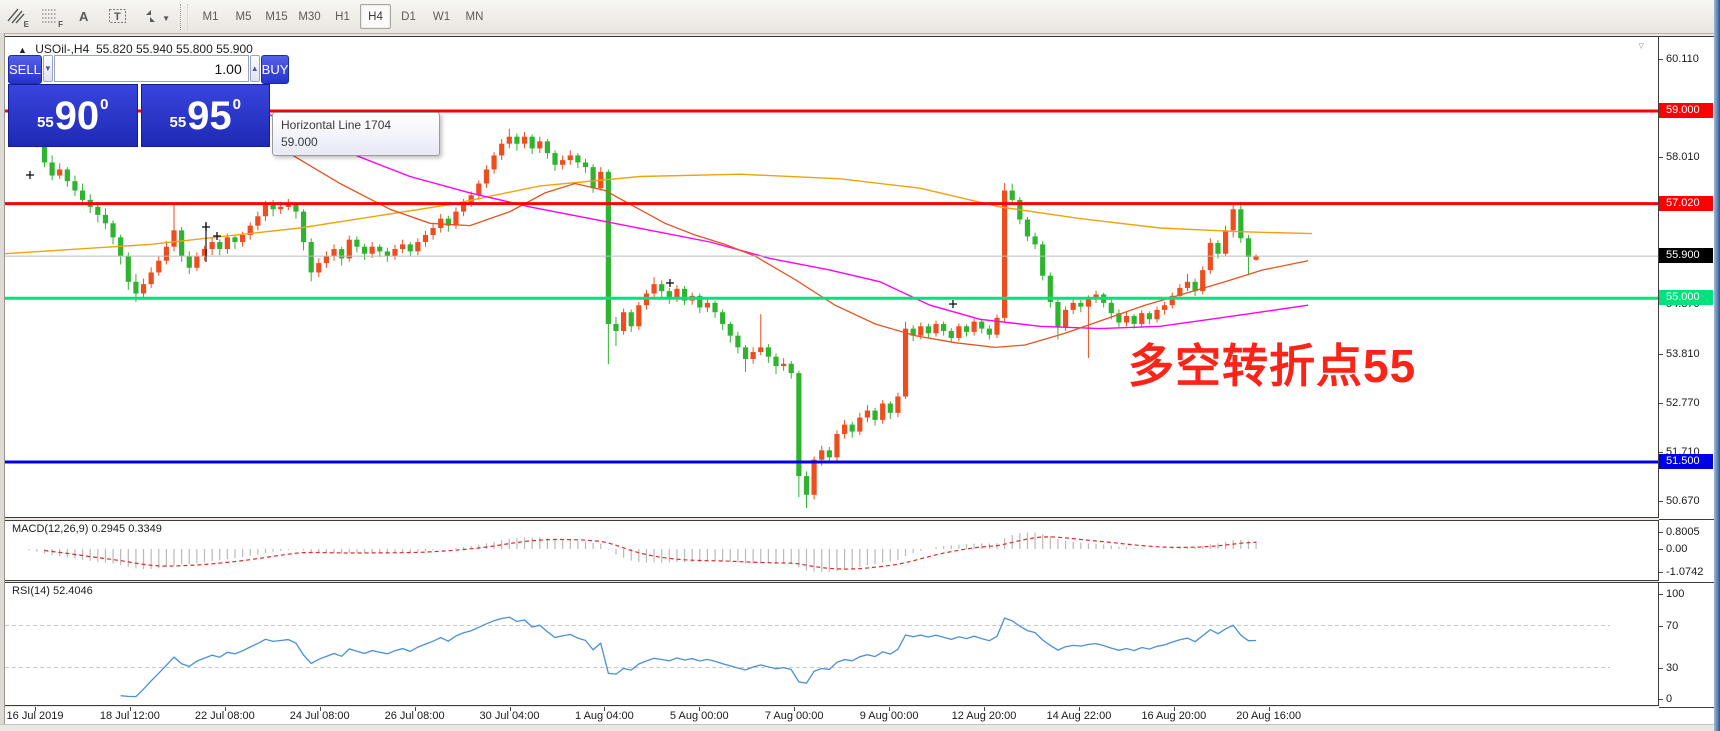  What do you see at coordinates (1686, 594) in the screenshot?
I see `price-tick-label: 100` at bounding box center [1686, 594].